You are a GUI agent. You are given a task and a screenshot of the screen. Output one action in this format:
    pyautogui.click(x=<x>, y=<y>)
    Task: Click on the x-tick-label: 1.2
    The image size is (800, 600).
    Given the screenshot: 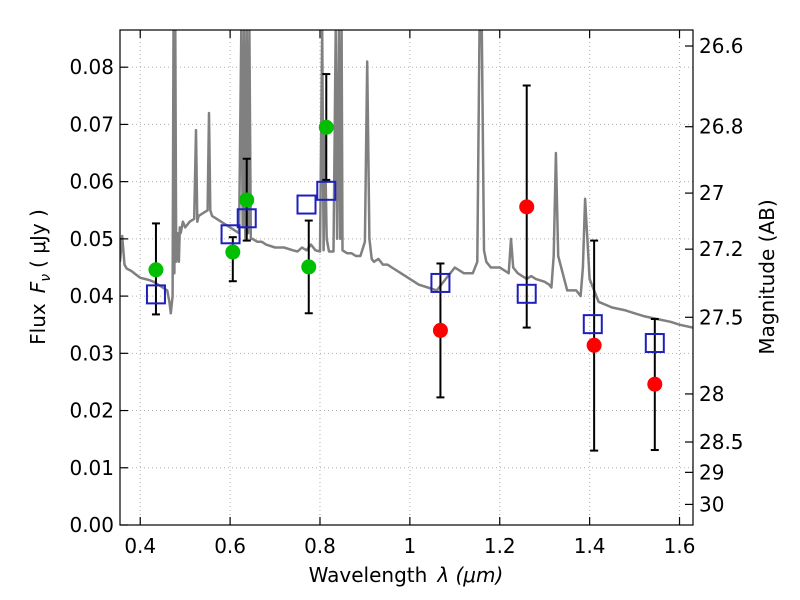 What is the action you would take?
    pyautogui.click(x=500, y=546)
    